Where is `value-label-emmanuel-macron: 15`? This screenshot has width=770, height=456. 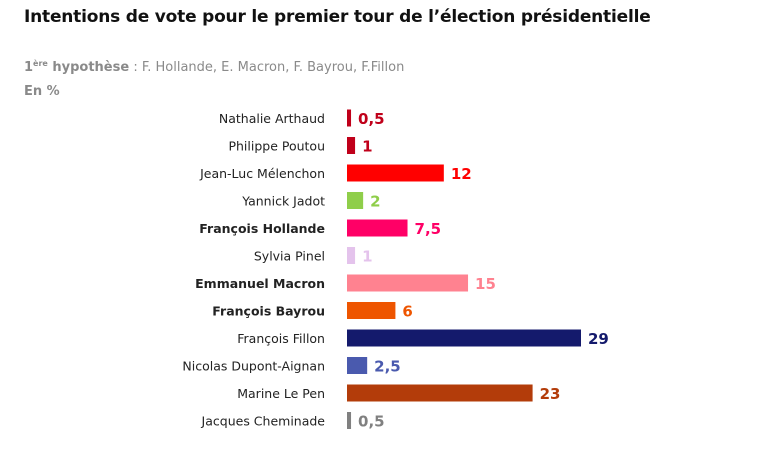
value-label-emmanuel-macron: 15 is located at coordinates (485, 284).